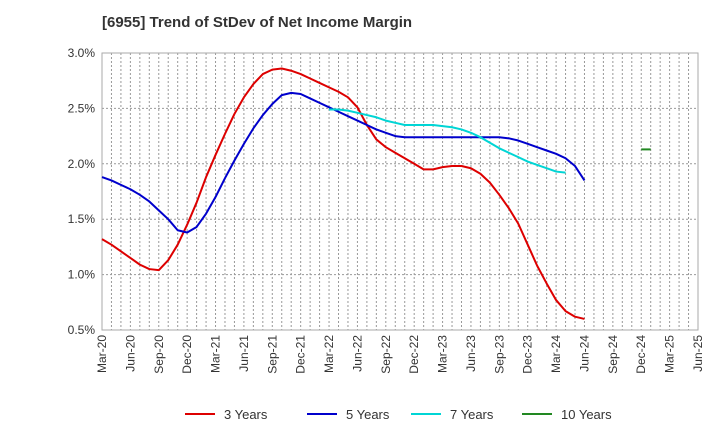 The width and height of the screenshot is (720, 440). What do you see at coordinates (698, 353) in the screenshot?
I see `x-tick-label: Jun-25` at bounding box center [698, 353].